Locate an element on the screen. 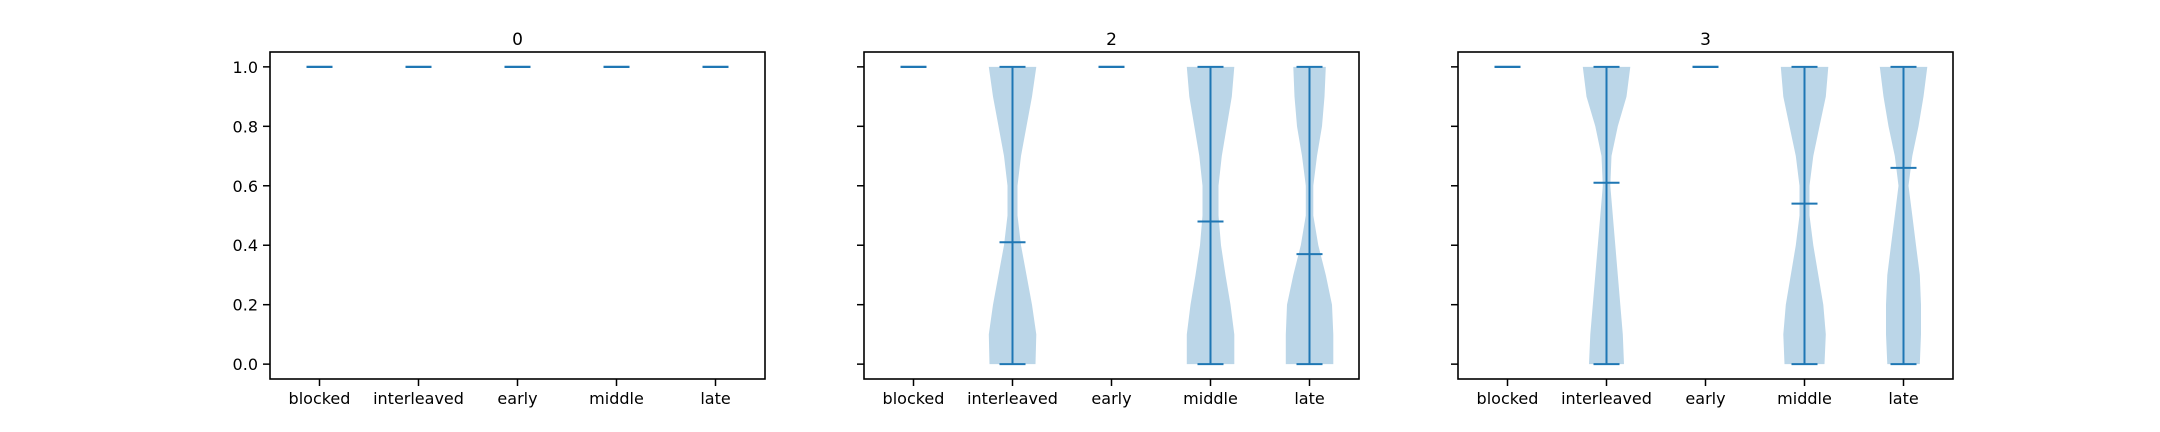 The height and width of the screenshot is (432, 2160). y-tick-label: 0.8 is located at coordinates (245, 126).